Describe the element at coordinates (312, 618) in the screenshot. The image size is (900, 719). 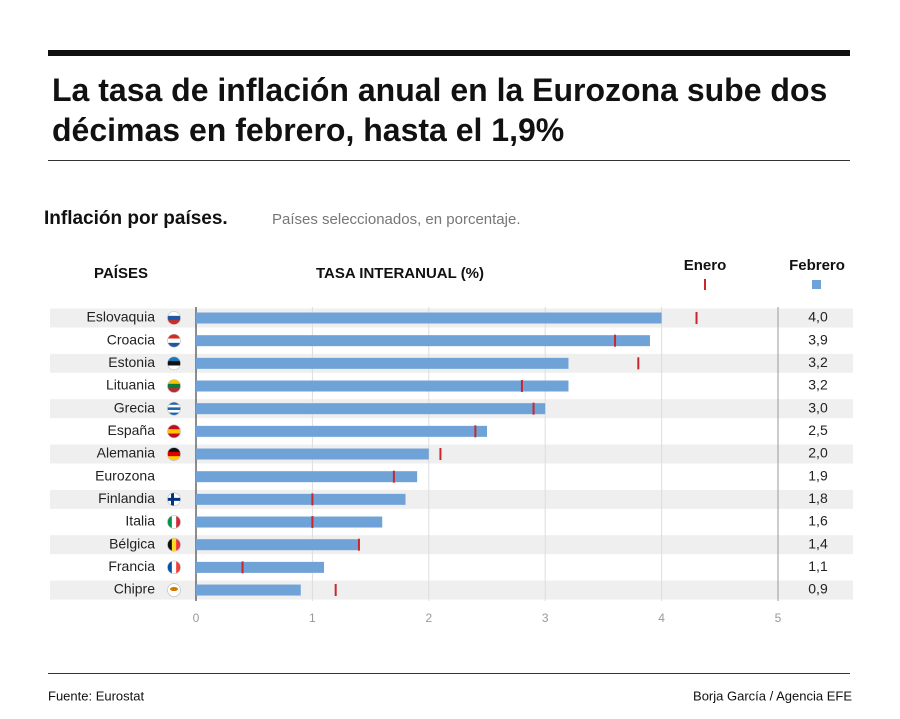
I see `x-tick-label: 1` at that location.